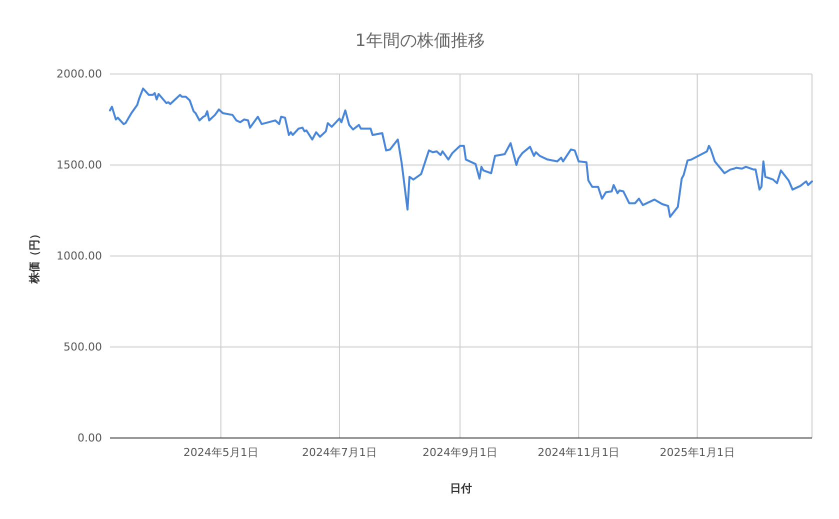  Describe the element at coordinates (697, 452) in the screenshot. I see `x-tick-label: 2025年1月1日` at that location.